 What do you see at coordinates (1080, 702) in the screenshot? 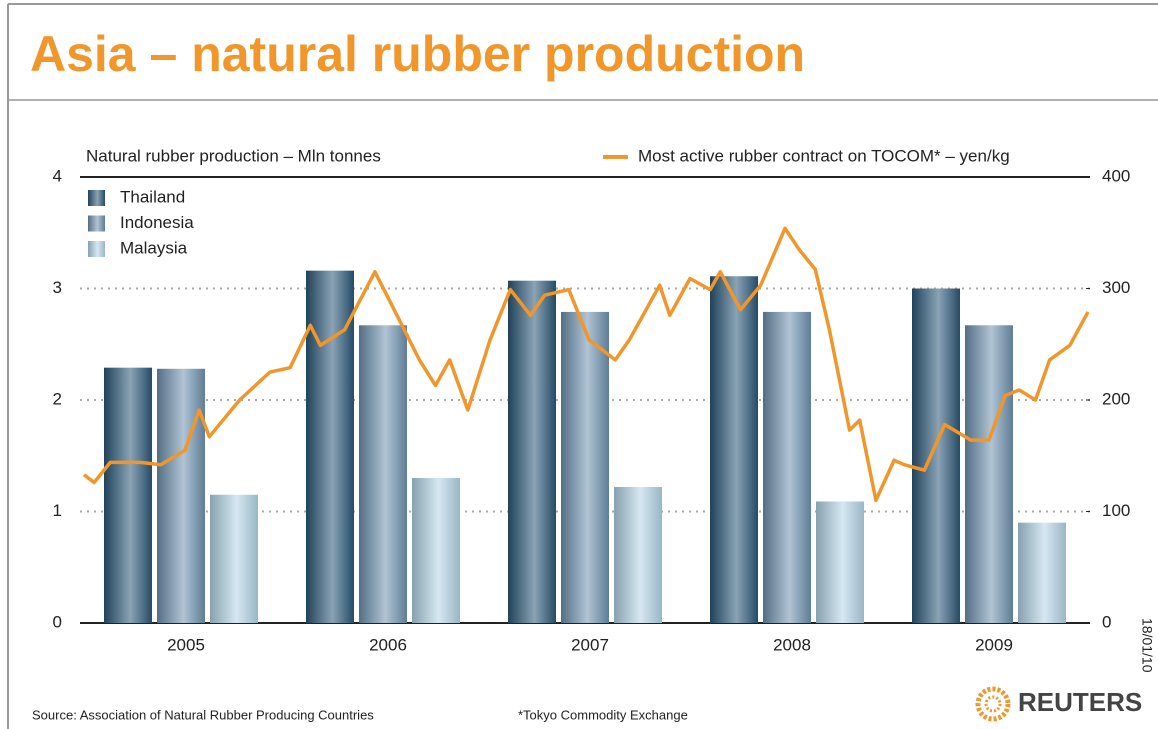
I see `brand: REUTERS` at bounding box center [1080, 702].